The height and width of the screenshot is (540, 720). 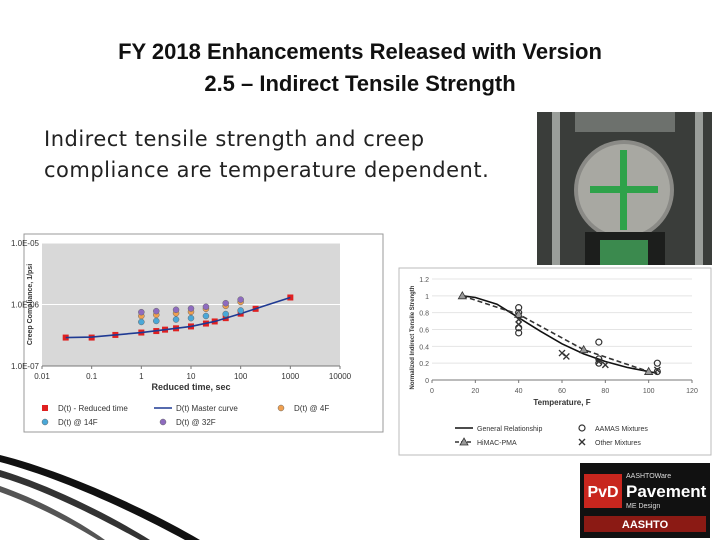 I want to click on y-tick-label: 1.0E-07, so click(x=25, y=366).